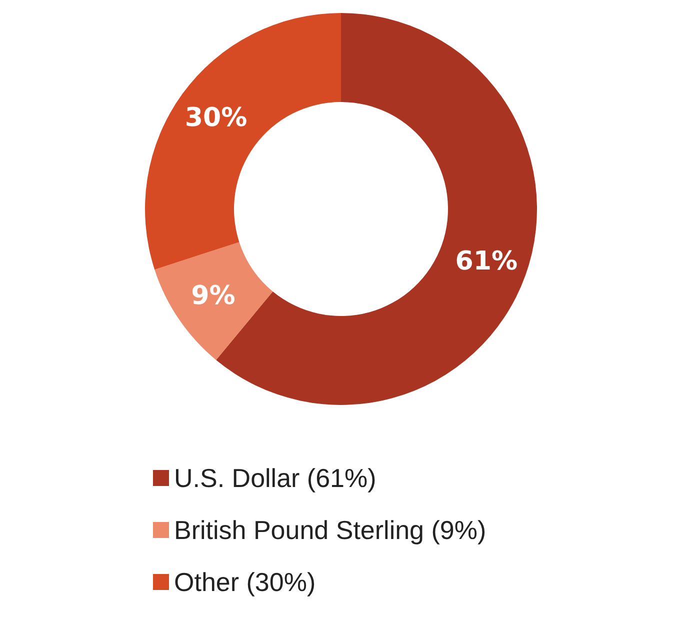 This screenshot has height=629, width=691. I want to click on data-label: 61%, so click(486, 261).